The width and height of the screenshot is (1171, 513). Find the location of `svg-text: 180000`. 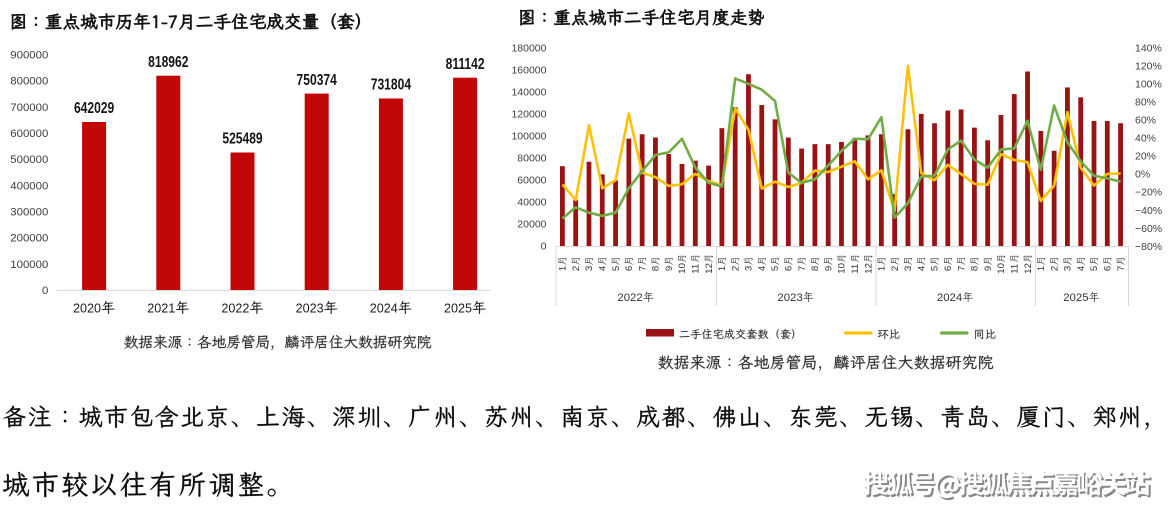

svg-text: 180000 is located at coordinates (528, 49).